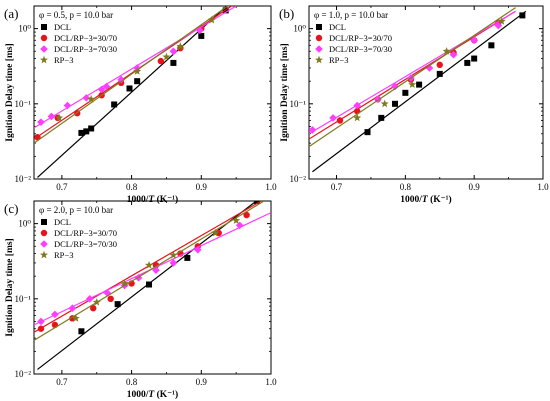 This screenshot has height=401, width=550. What do you see at coordinates (351, 15) in the screenshot?
I see `condition-label: φ = 1.0, p = 10.0 bar` at bounding box center [351, 15].